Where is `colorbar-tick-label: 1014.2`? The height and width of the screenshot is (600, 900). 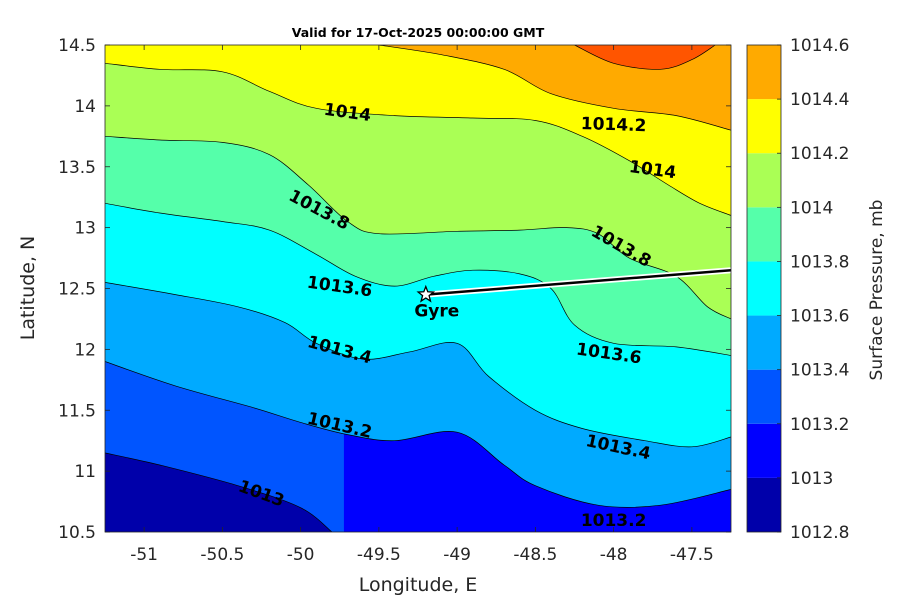 colorbar-tick-label: 1014.2 is located at coordinates (819, 154).